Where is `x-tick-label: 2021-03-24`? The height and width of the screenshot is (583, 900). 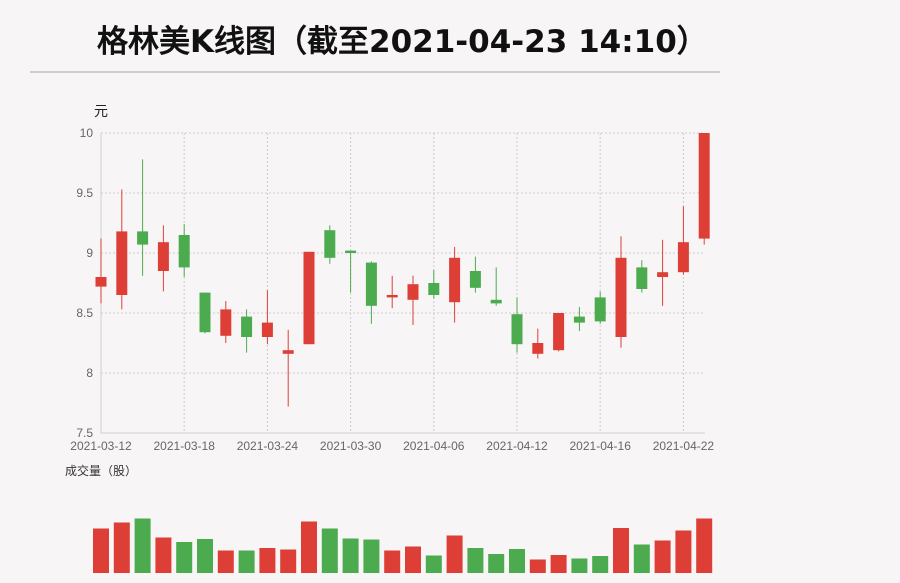 x-tick-label: 2021-03-24 is located at coordinates (268, 446).